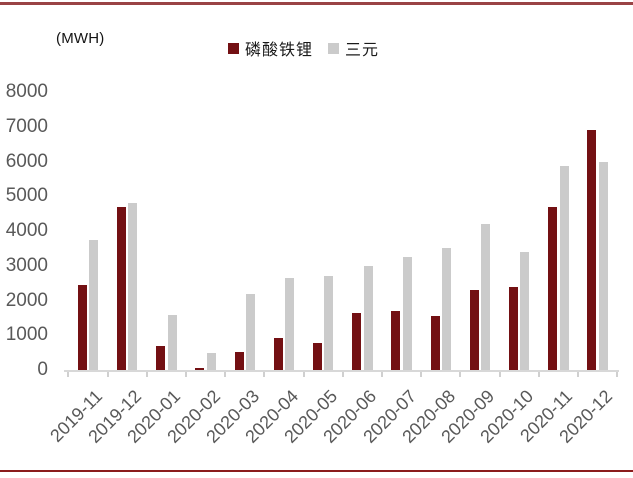 This screenshot has height=478, width=633. Describe the element at coordinates (233, 48) in the screenshot. I see `legend-swatch-lfp-icon` at that location.